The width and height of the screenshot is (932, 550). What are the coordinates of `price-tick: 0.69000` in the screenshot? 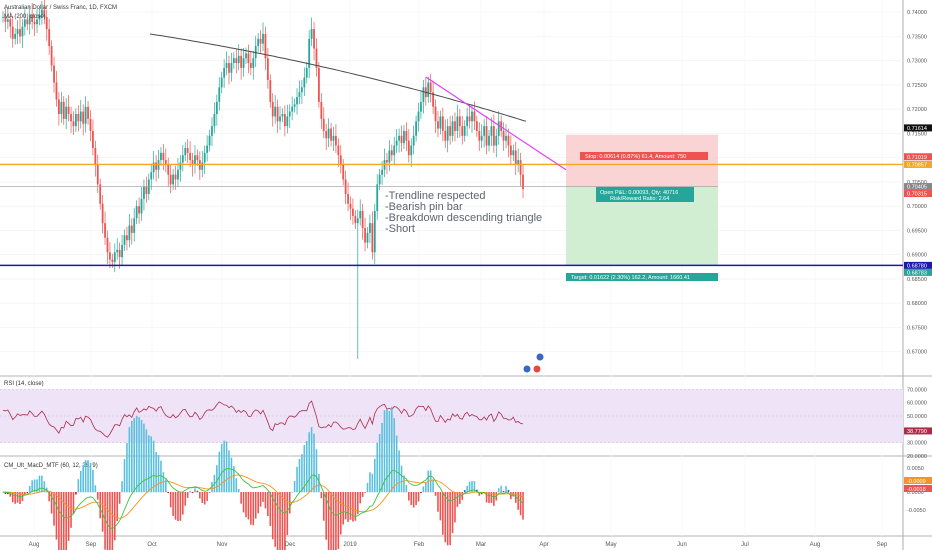 It's located at (917, 256).